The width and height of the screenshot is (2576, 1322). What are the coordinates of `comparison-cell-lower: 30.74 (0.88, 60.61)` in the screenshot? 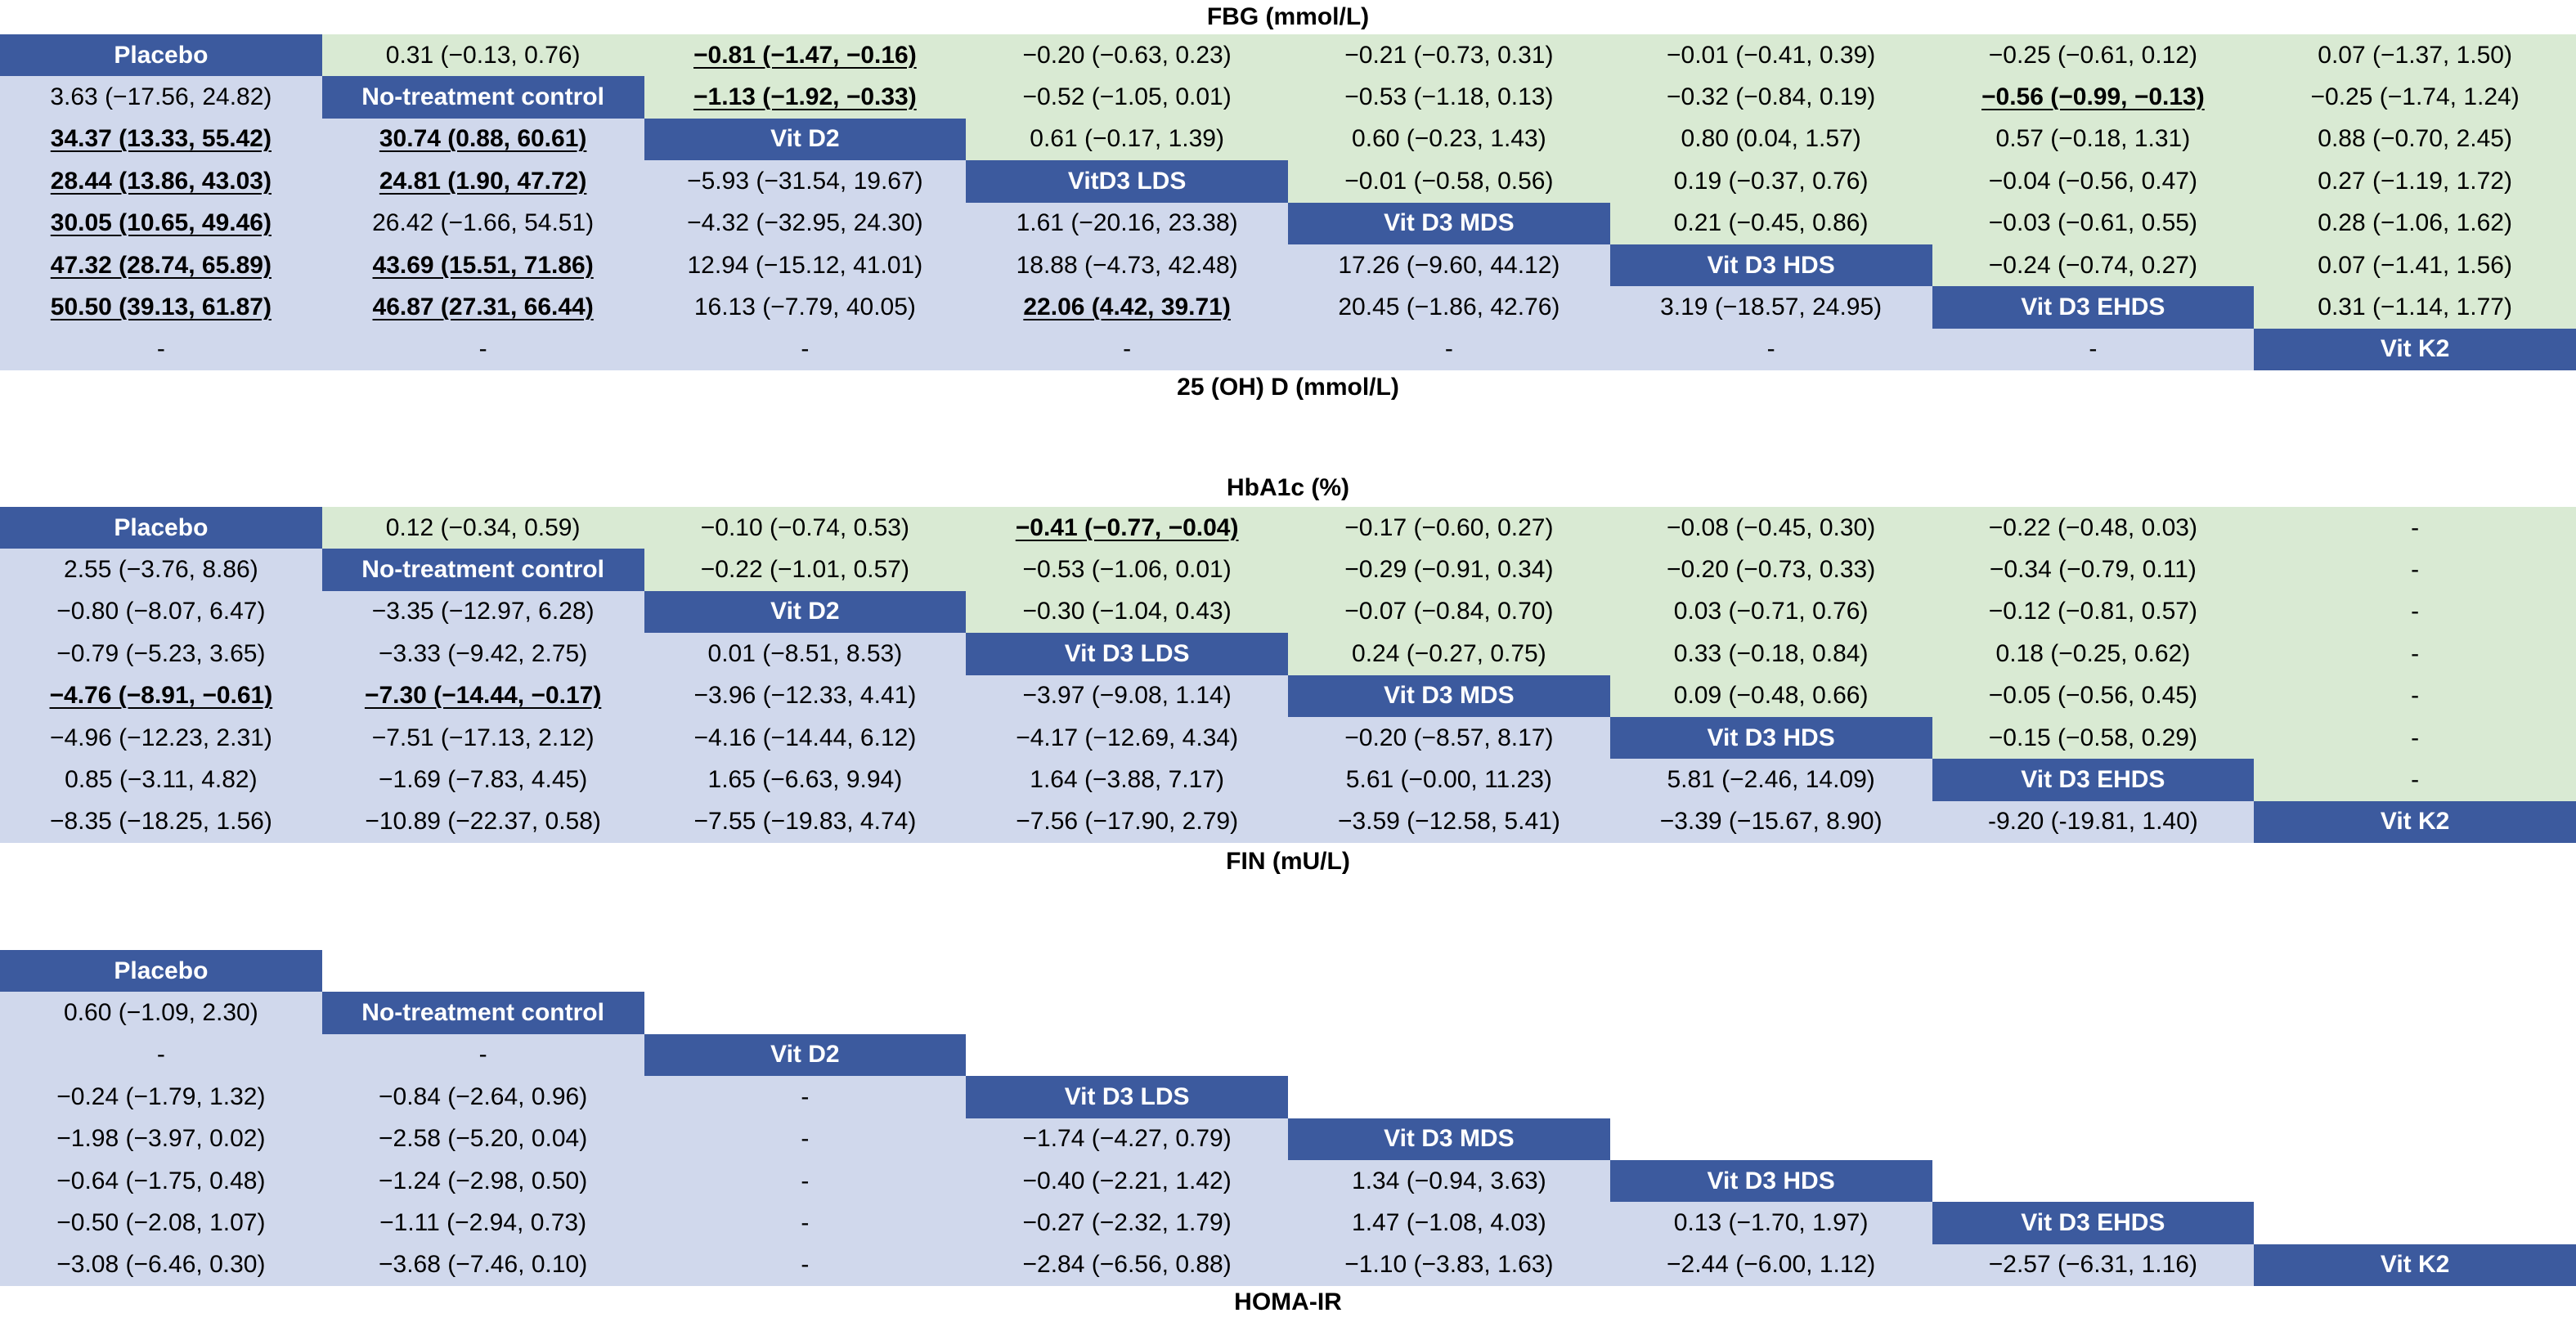 It's located at (483, 139).